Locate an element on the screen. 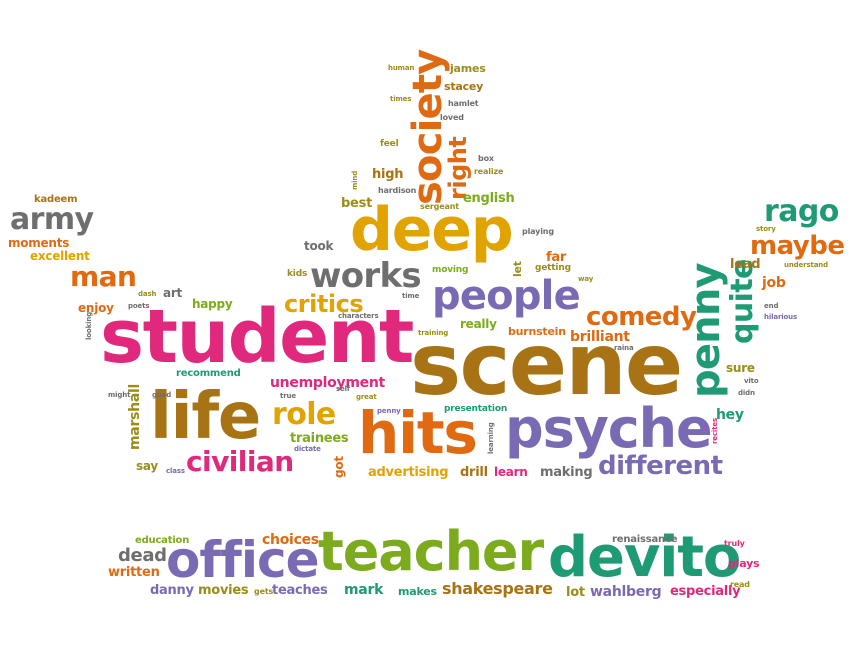 The width and height of the screenshot is (864, 648). word-wahlberg: wahlberg is located at coordinates (626, 592).